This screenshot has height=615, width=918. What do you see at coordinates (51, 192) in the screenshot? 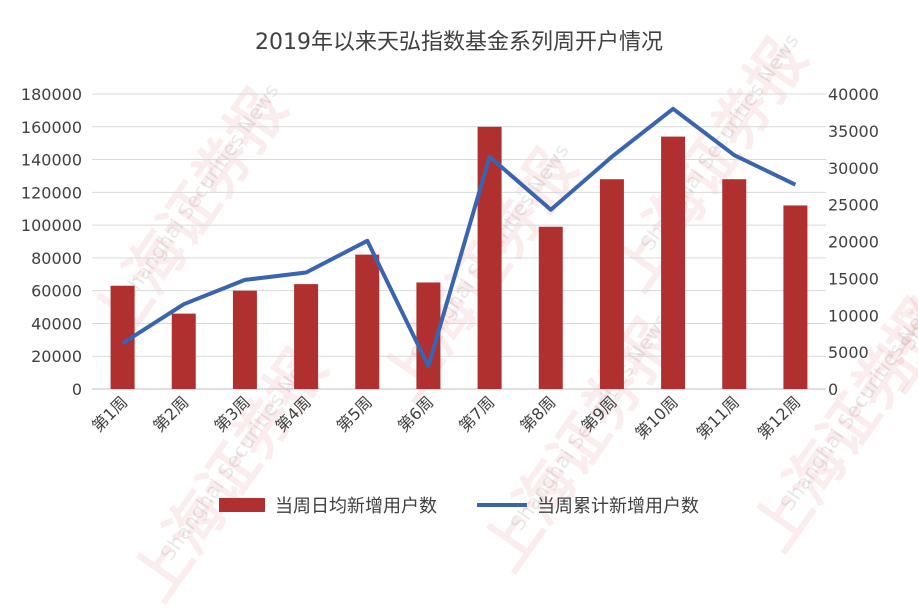
I see `y-left-tick-label: 120000` at bounding box center [51, 192].